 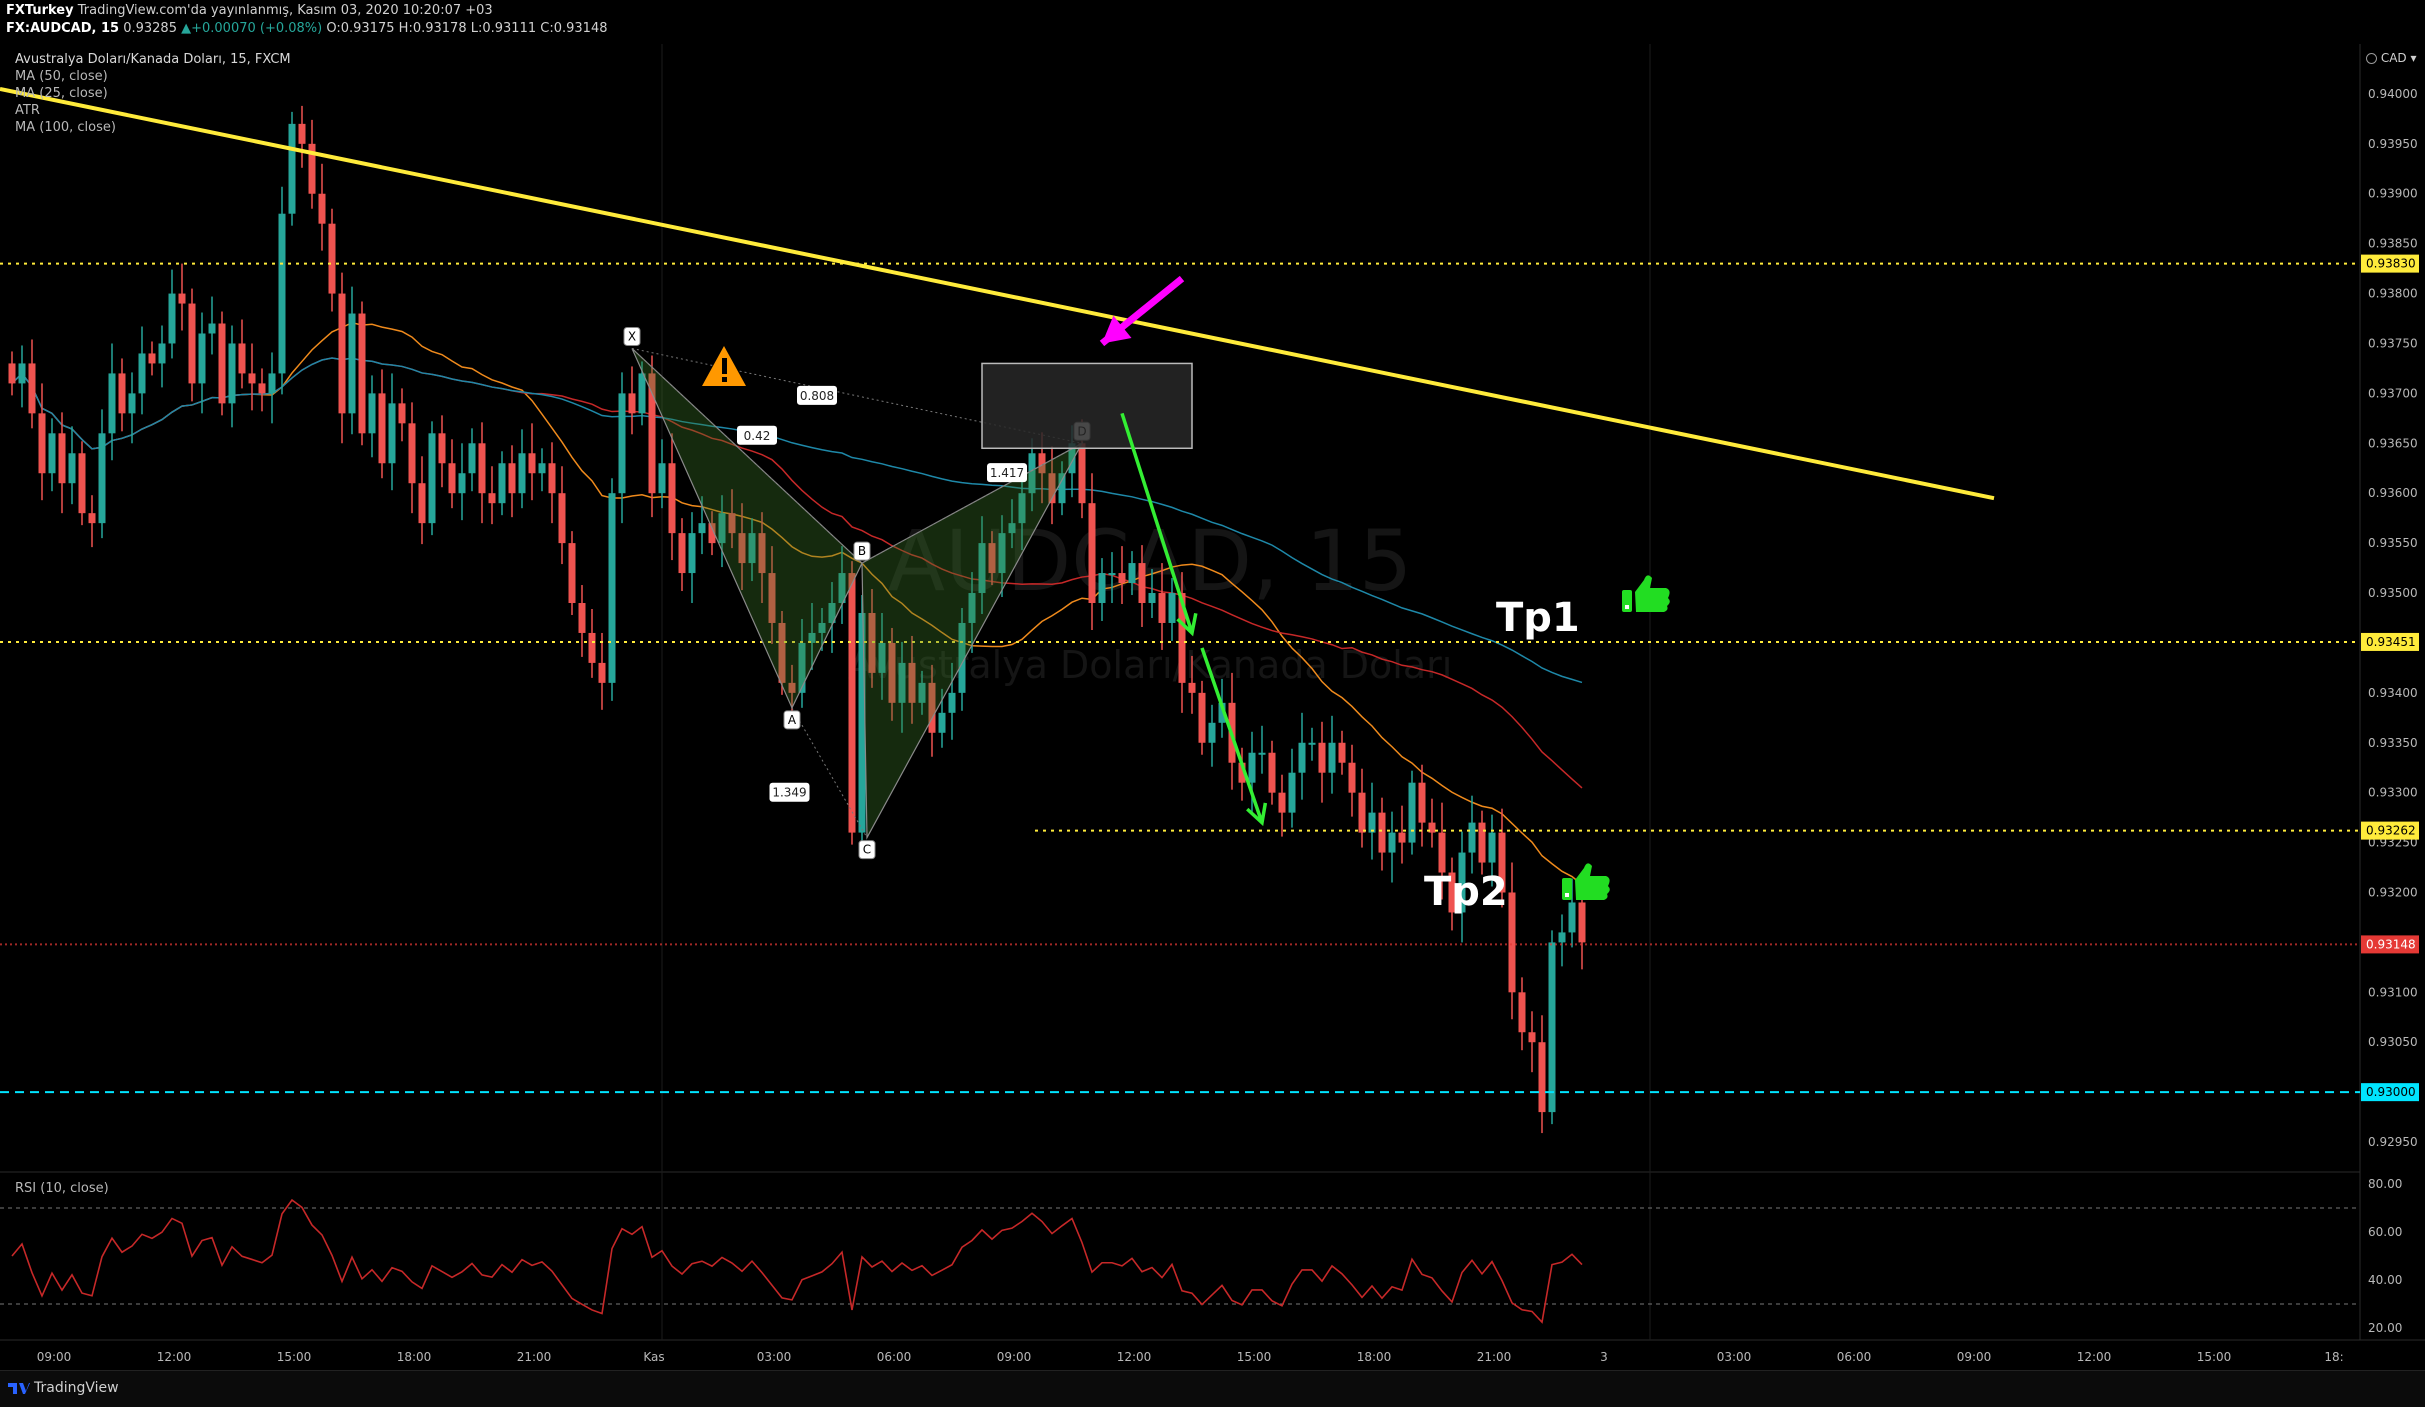 What do you see at coordinates (414, 1357) in the screenshot?
I see `time-tick: 18:00` at bounding box center [414, 1357].